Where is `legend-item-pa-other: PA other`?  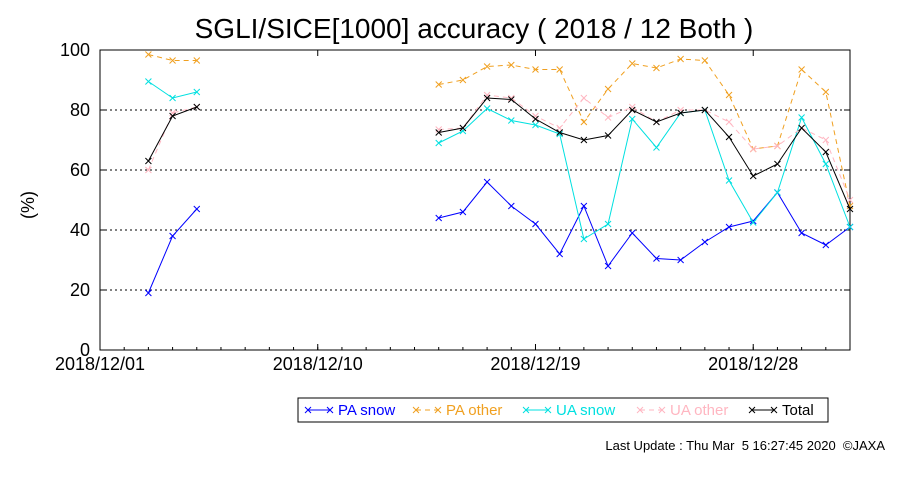 legend-item-pa-other: PA other is located at coordinates (457, 410).